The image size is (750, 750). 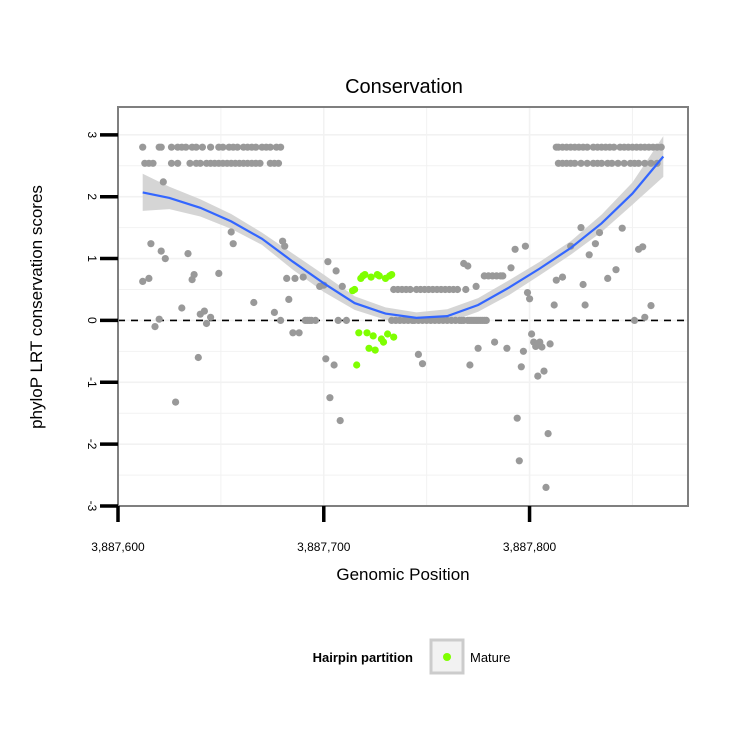 What do you see at coordinates (92, 382) in the screenshot?
I see `y-tick-label: -1` at bounding box center [92, 382].